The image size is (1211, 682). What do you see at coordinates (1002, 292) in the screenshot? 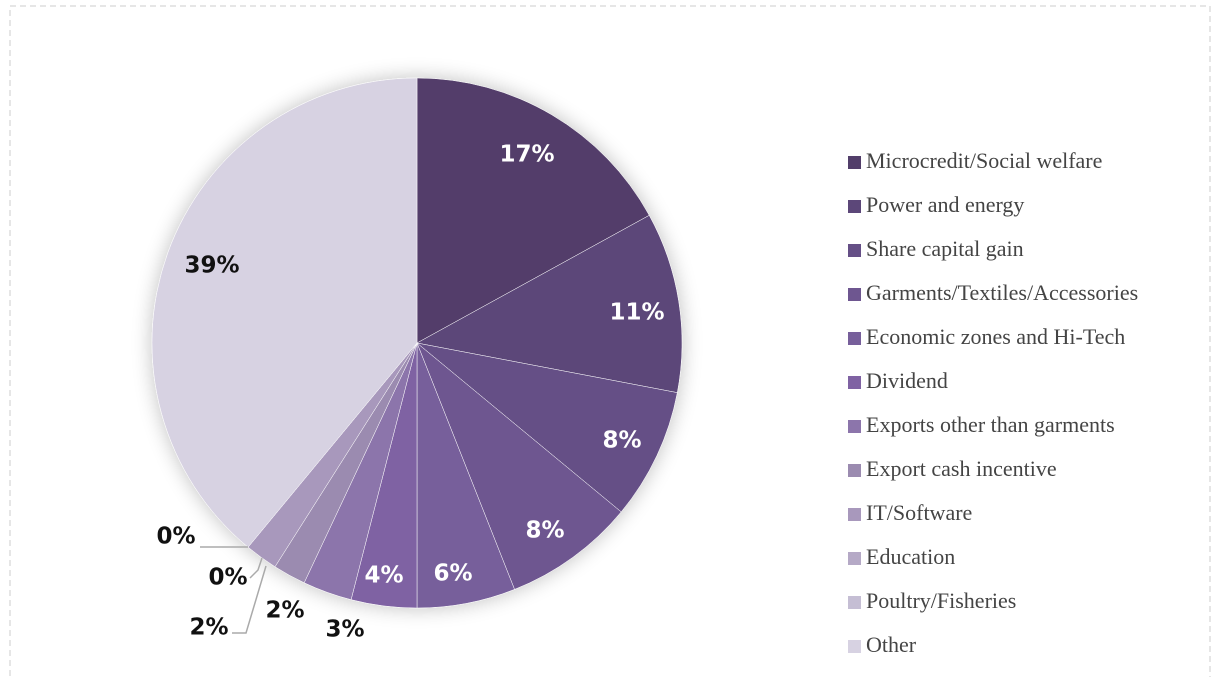
I see `legend-label: Garments/Textiles/Accessories` at bounding box center [1002, 292].